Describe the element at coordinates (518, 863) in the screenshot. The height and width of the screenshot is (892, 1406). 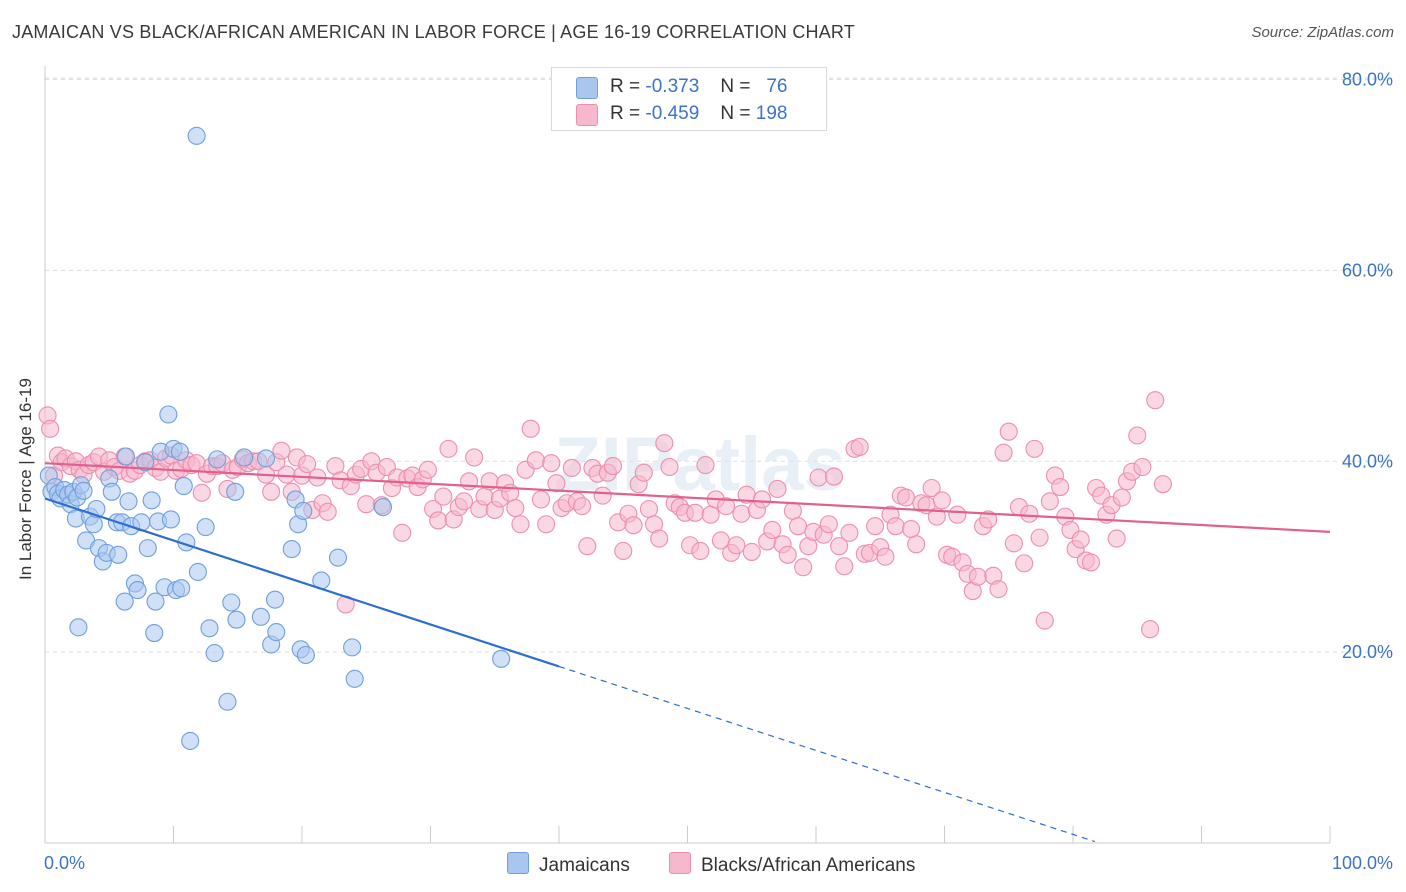
I see `bottom-jamaicans-swatch` at that location.